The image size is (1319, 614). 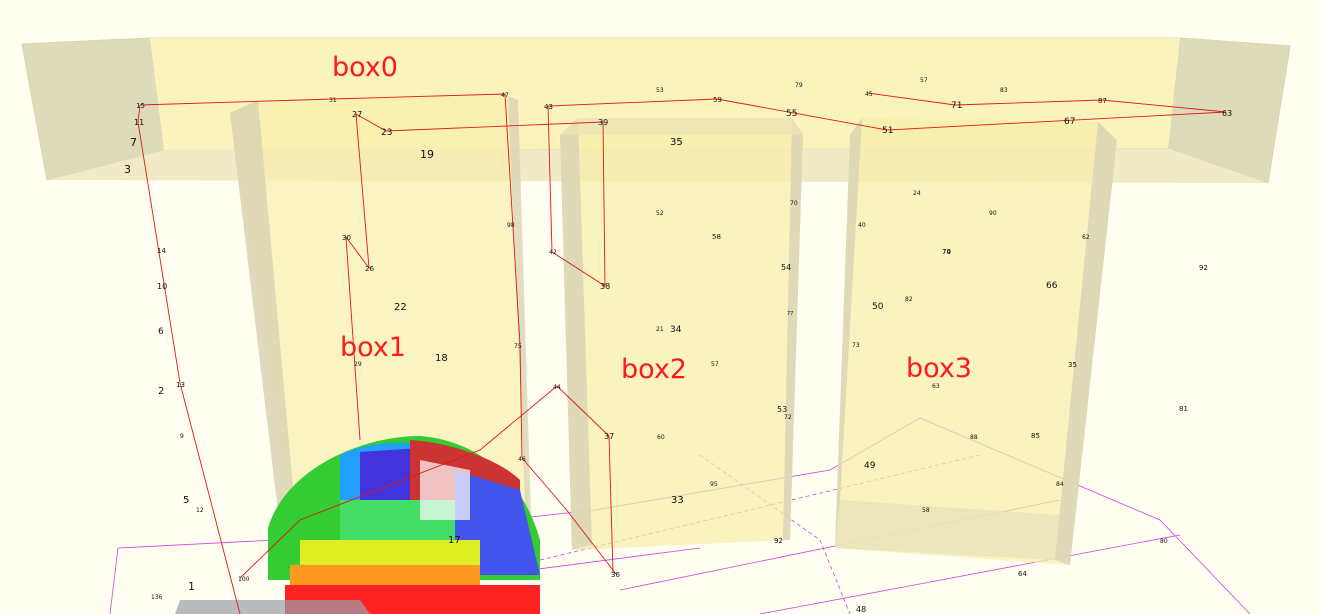 What do you see at coordinates (244, 579) in the screenshot?
I see `point-label: 100` at bounding box center [244, 579].